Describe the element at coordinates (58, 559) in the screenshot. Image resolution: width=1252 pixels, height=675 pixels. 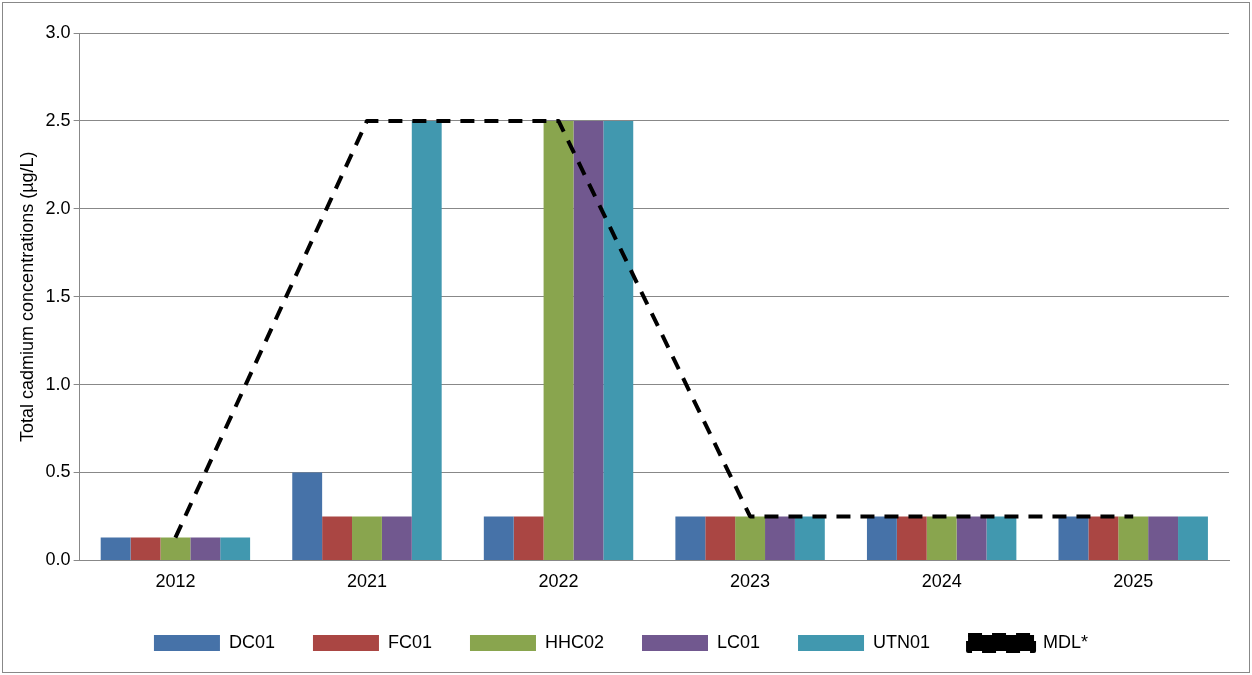
I see `y-tick-label: 0.0` at that location.